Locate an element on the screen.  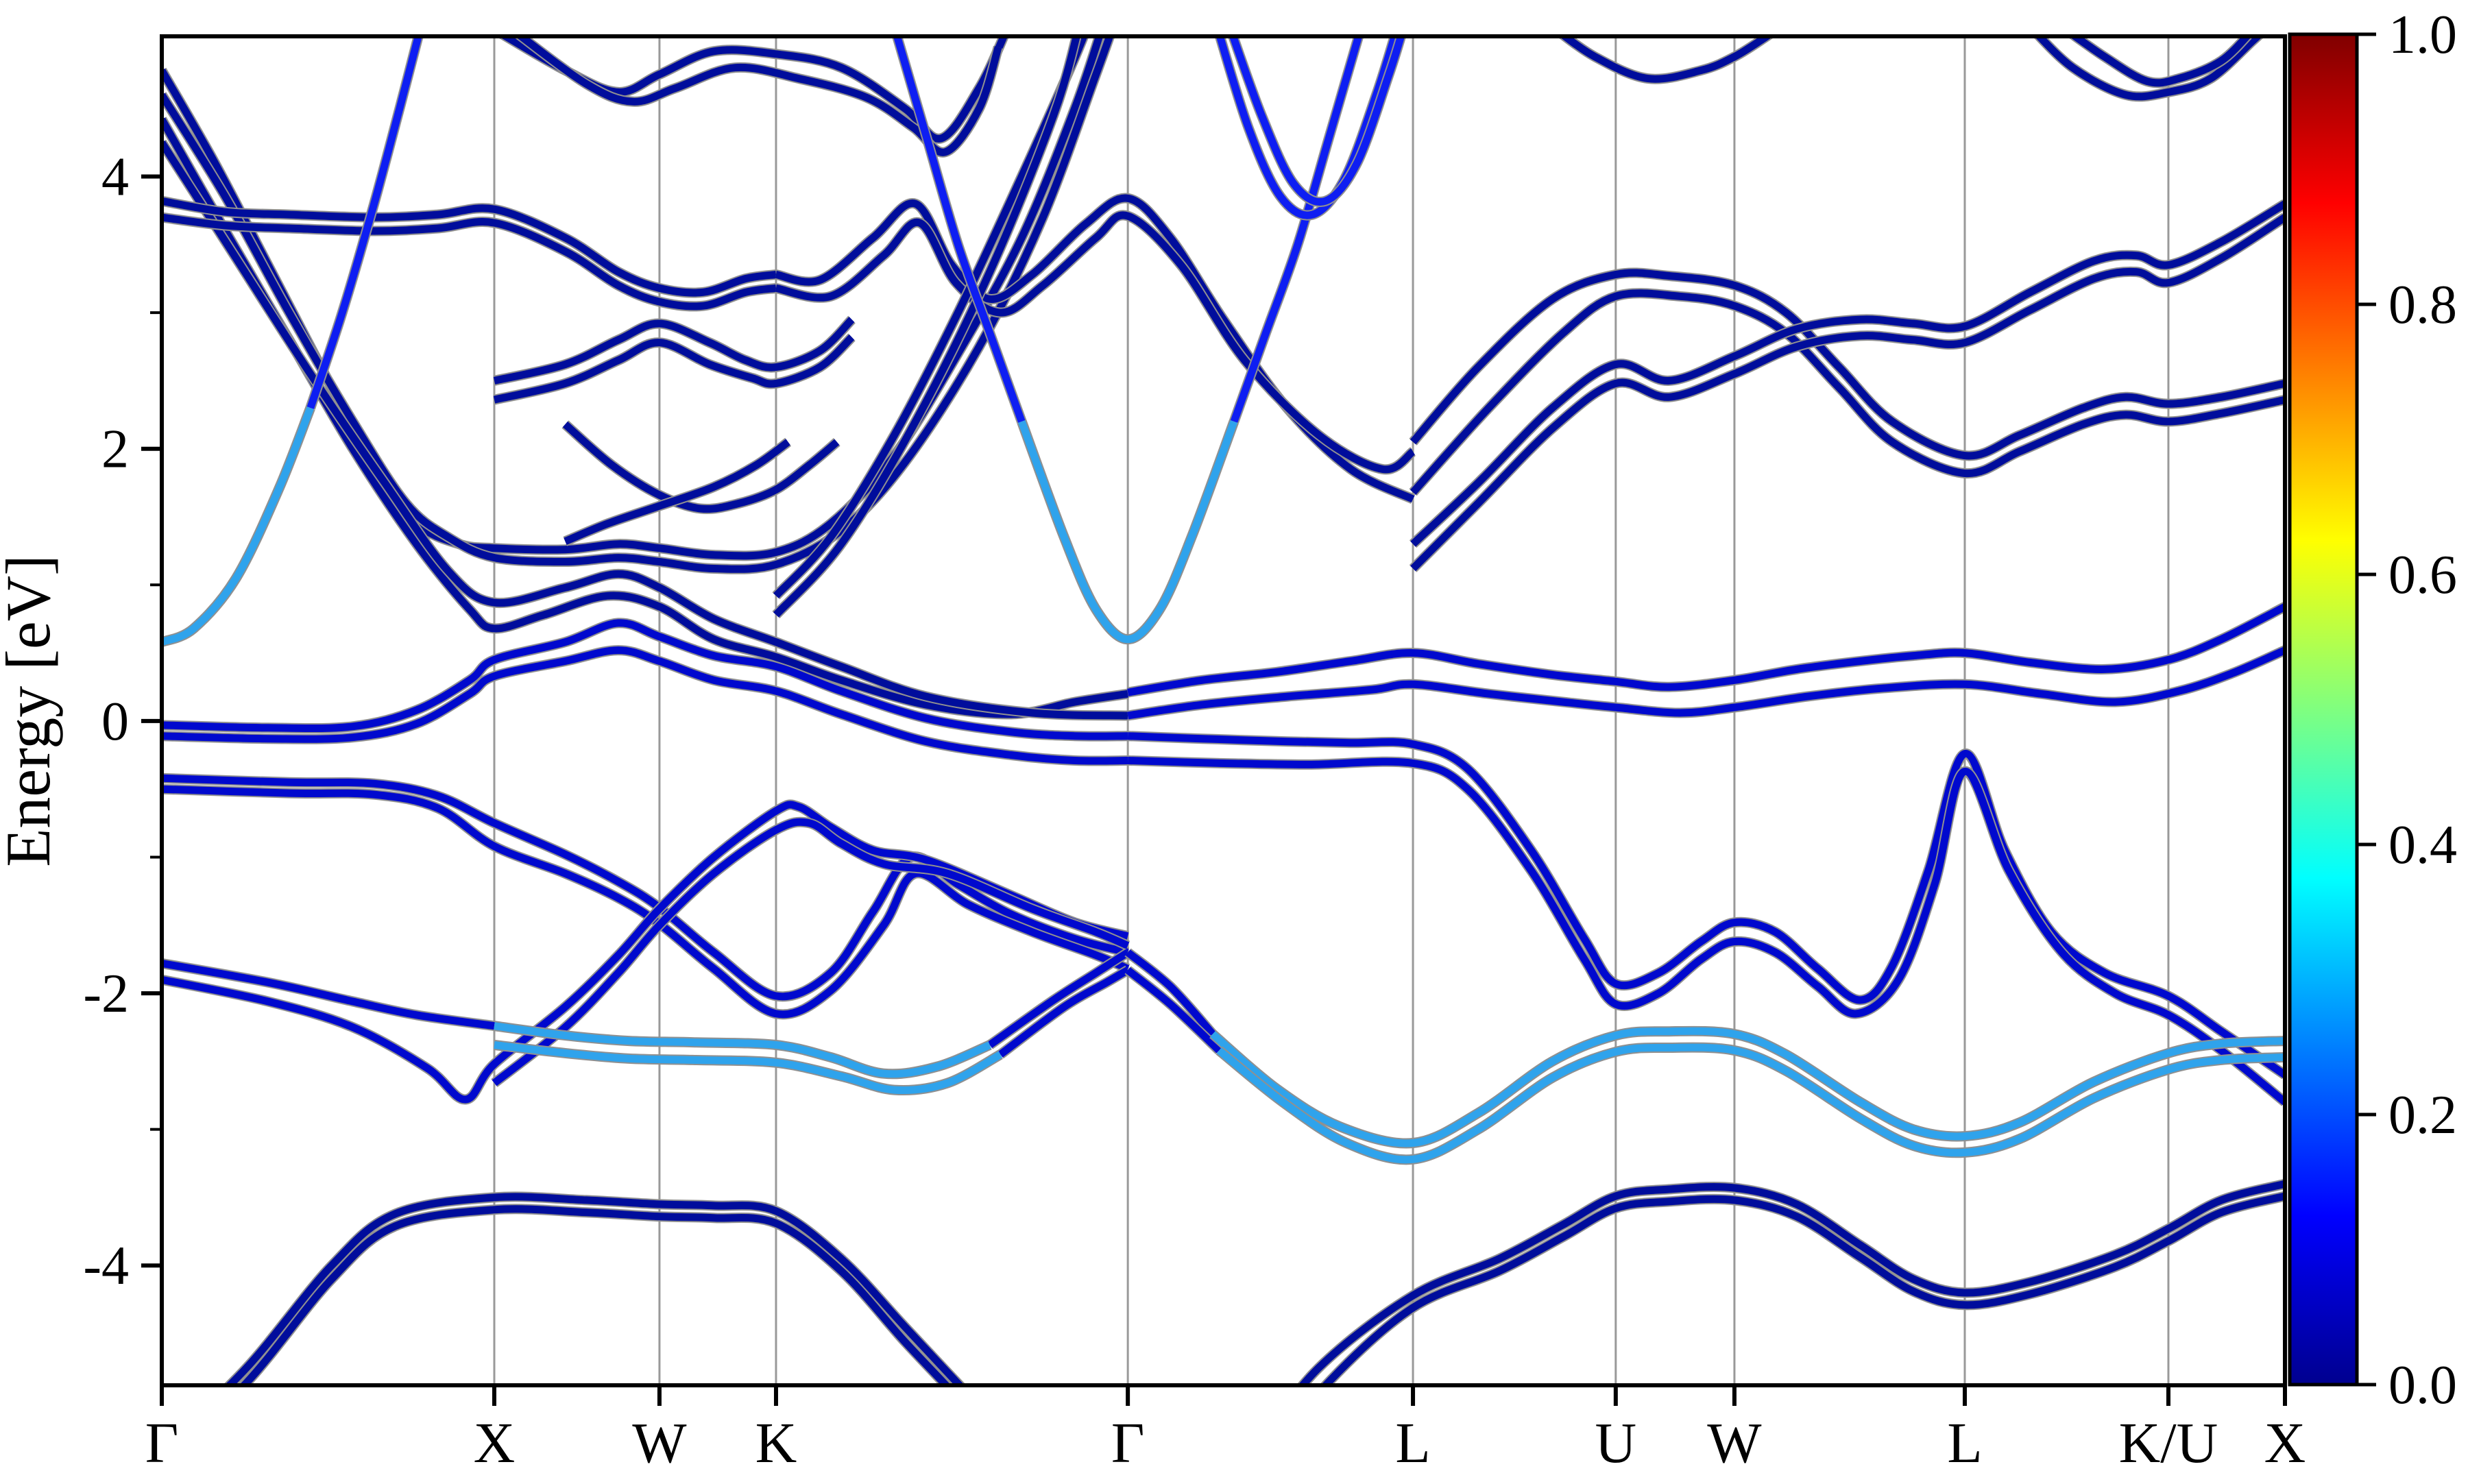
ytick-label-2: 2 is located at coordinates (115, 449).